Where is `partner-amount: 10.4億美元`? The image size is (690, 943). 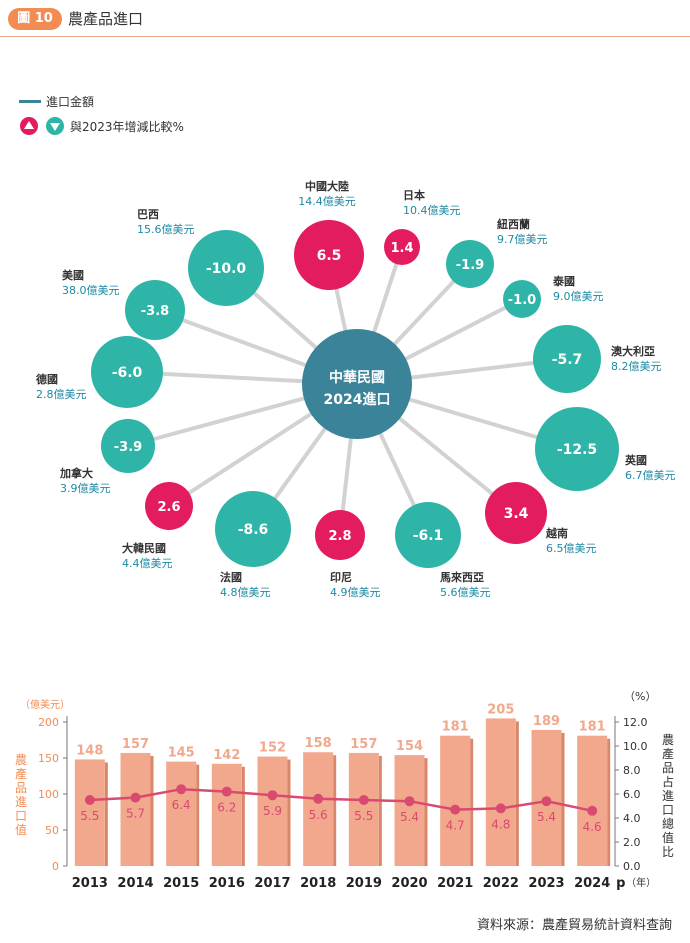
partner-amount: 10.4億美元 is located at coordinates (432, 210).